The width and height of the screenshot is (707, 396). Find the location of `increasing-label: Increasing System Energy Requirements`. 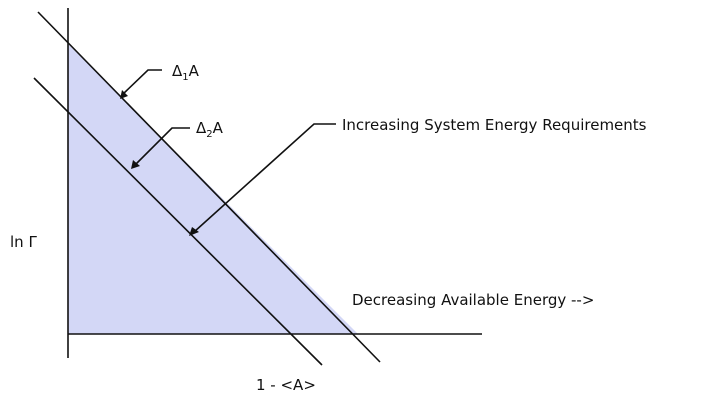

increasing-label: Increasing System Energy Requirements is located at coordinates (494, 125).